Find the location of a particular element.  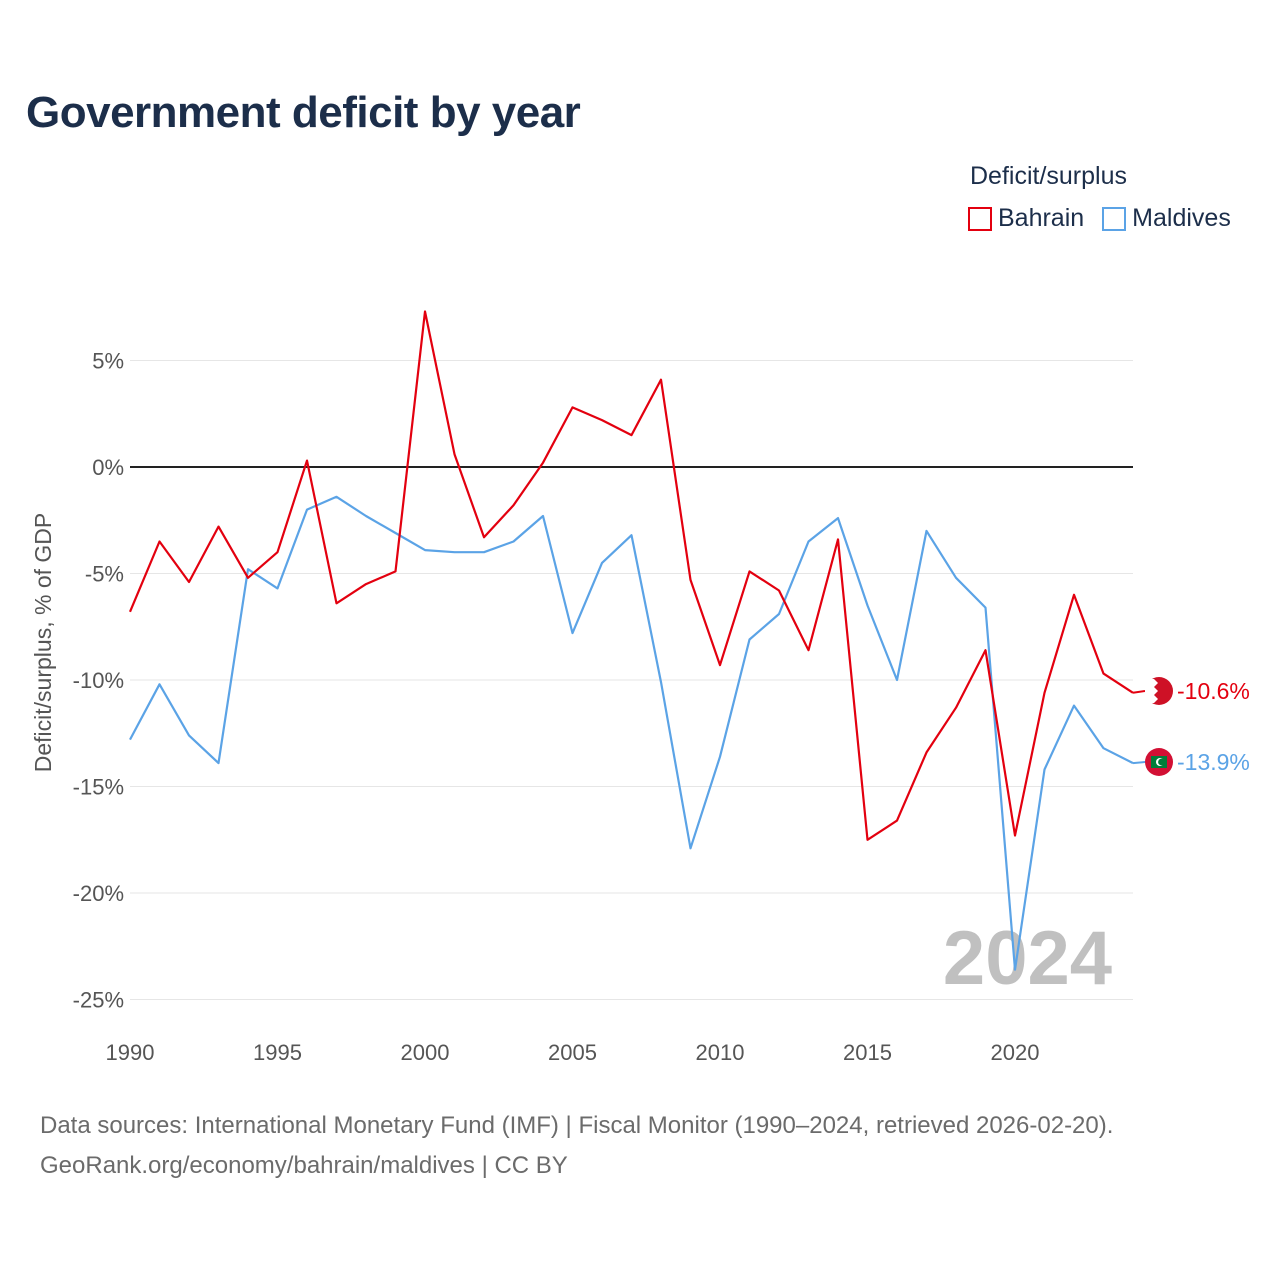

legend-item-maldives: Maldives is located at coordinates (1166, 218).